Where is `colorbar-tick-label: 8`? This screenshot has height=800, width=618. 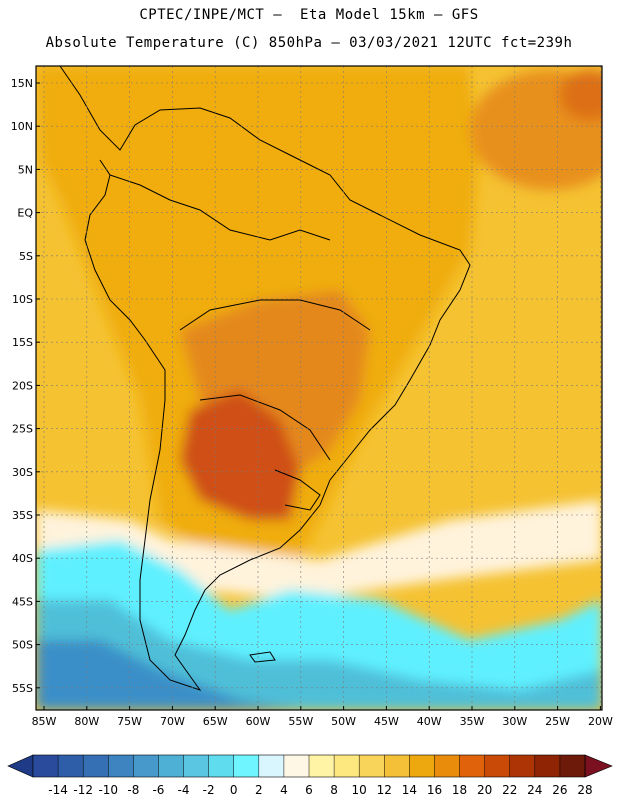
colorbar-tick-label: 8 is located at coordinates (334, 790).